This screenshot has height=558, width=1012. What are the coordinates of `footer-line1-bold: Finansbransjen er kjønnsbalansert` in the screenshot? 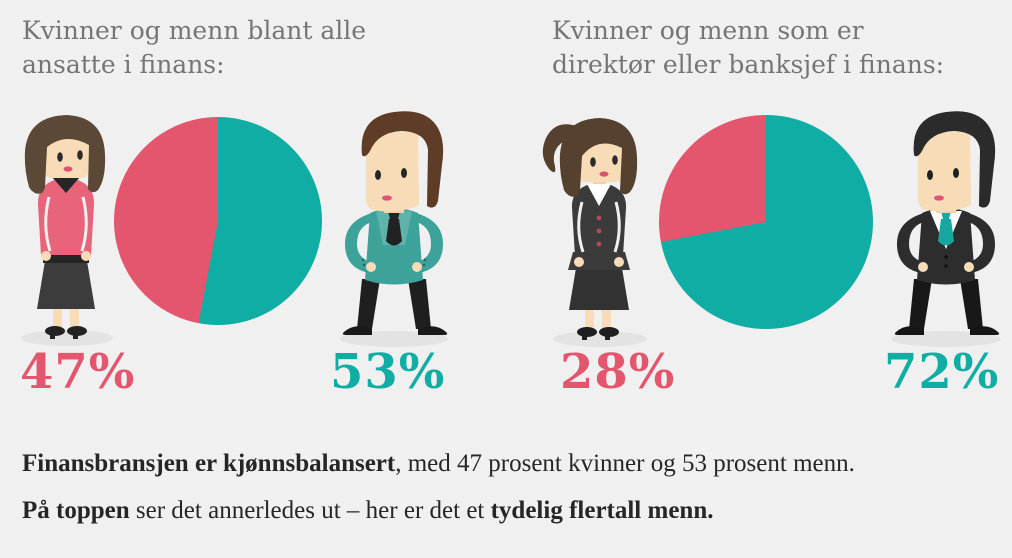 It's located at (209, 463).